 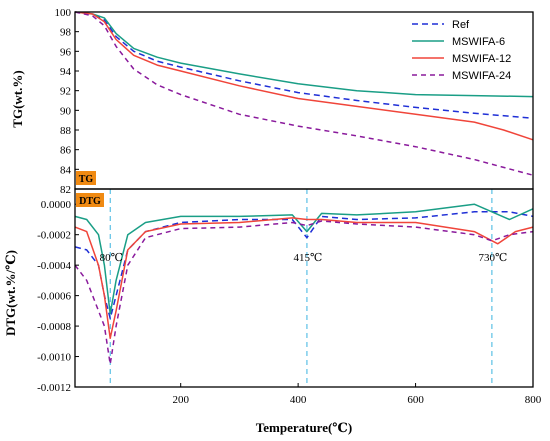 What do you see at coordinates (54, 297) in the screenshot?
I see `y-tick-label: -0.0006` at bounding box center [54, 297].